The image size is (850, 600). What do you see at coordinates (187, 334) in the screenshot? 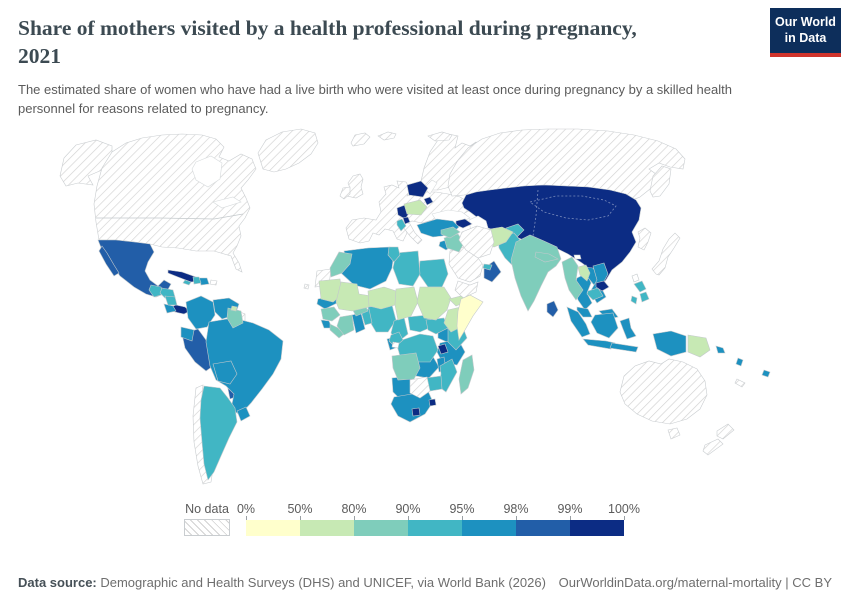
I see `country-ecuador` at bounding box center [187, 334].